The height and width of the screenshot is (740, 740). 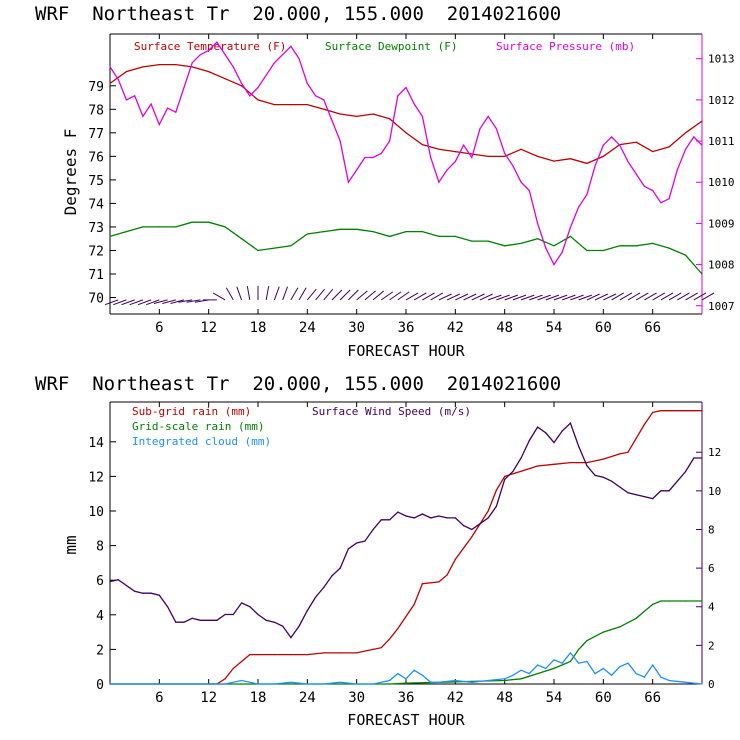 What do you see at coordinates (96, 87) in the screenshot?
I see `y-tick-label: 79` at bounding box center [96, 87].